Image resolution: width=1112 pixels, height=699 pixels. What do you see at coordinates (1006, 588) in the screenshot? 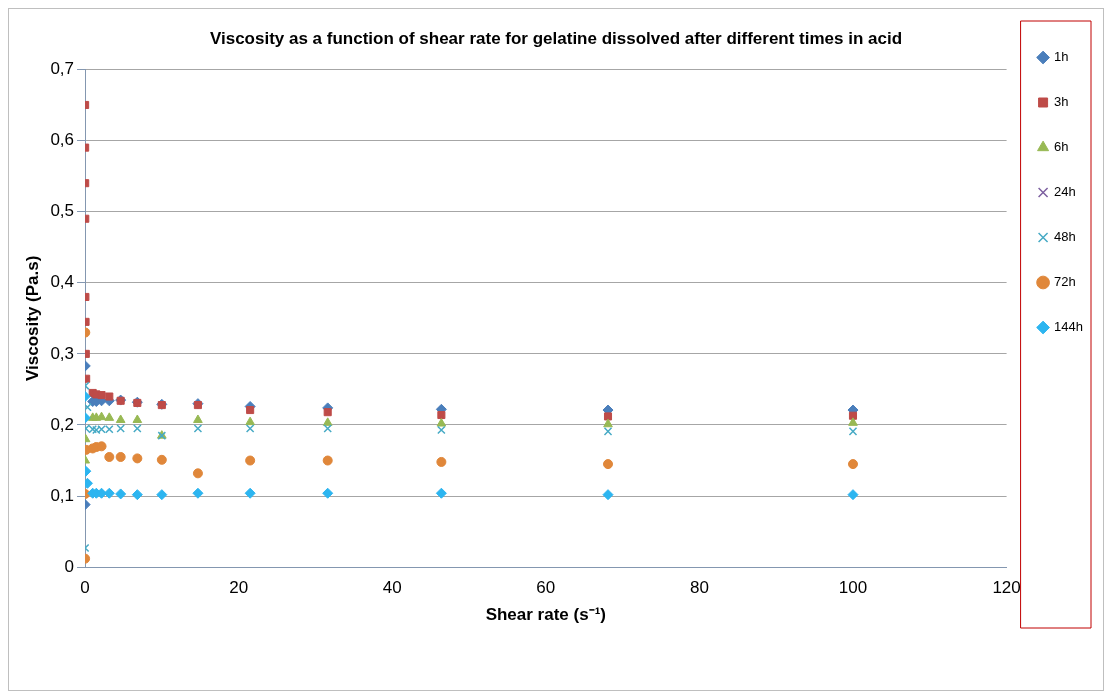
I see `x-tick-label: 120` at bounding box center [1006, 588].